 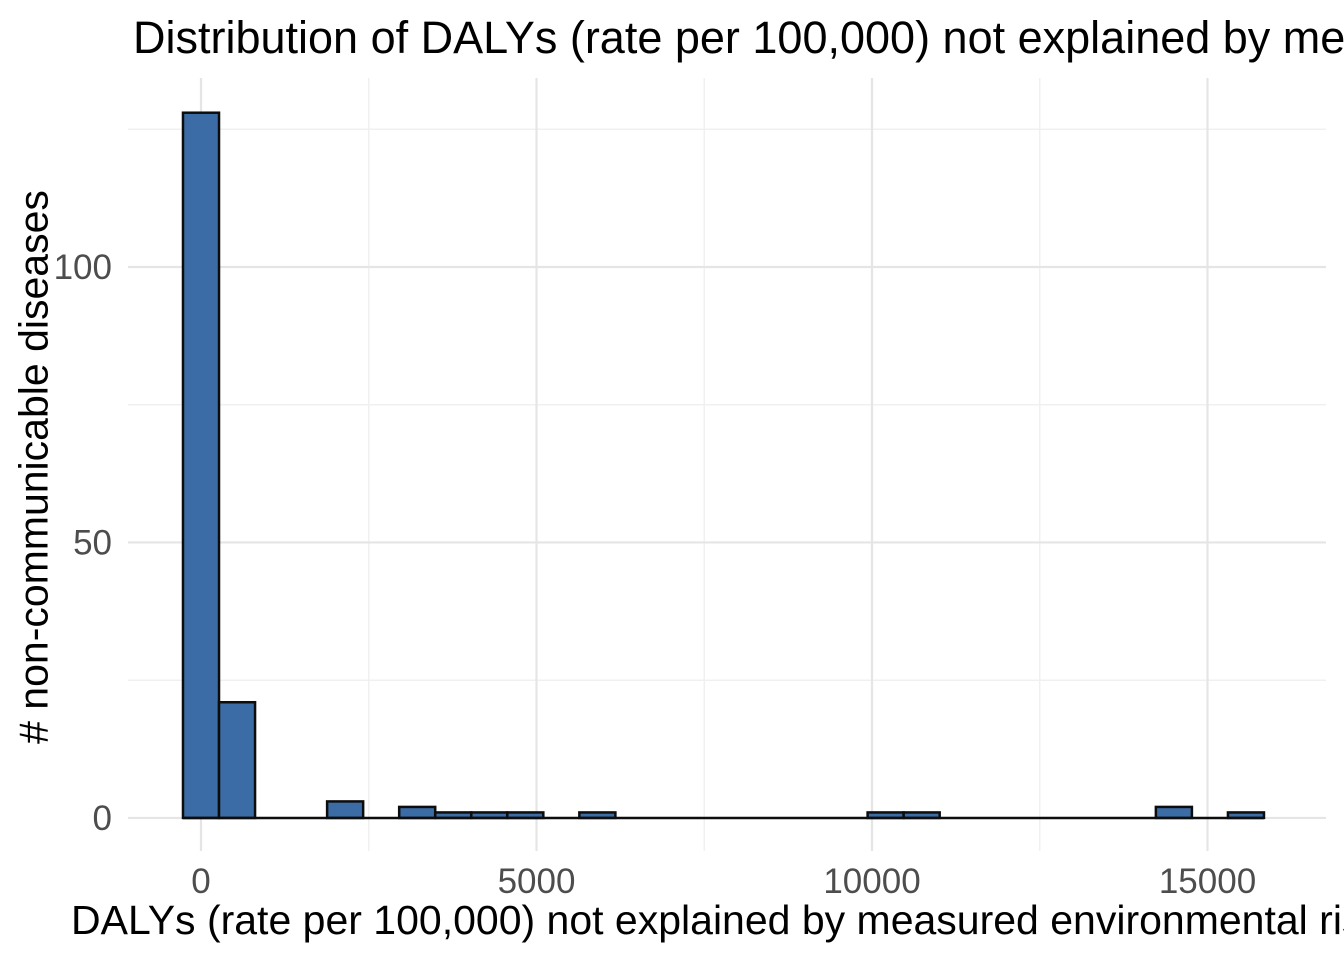 What do you see at coordinates (83, 267) in the screenshot?
I see `y-tick-label: 100` at bounding box center [83, 267].